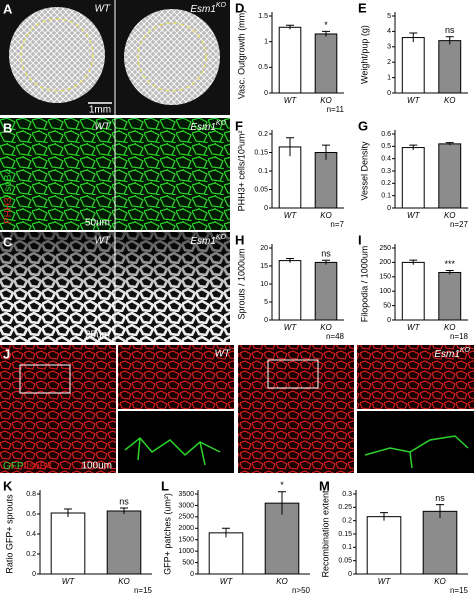 This screenshot has height=596, width=474. What do you see at coordinates (263, 16) in the screenshot?
I see `y-tick-label: 1.5` at bounding box center [263, 16].